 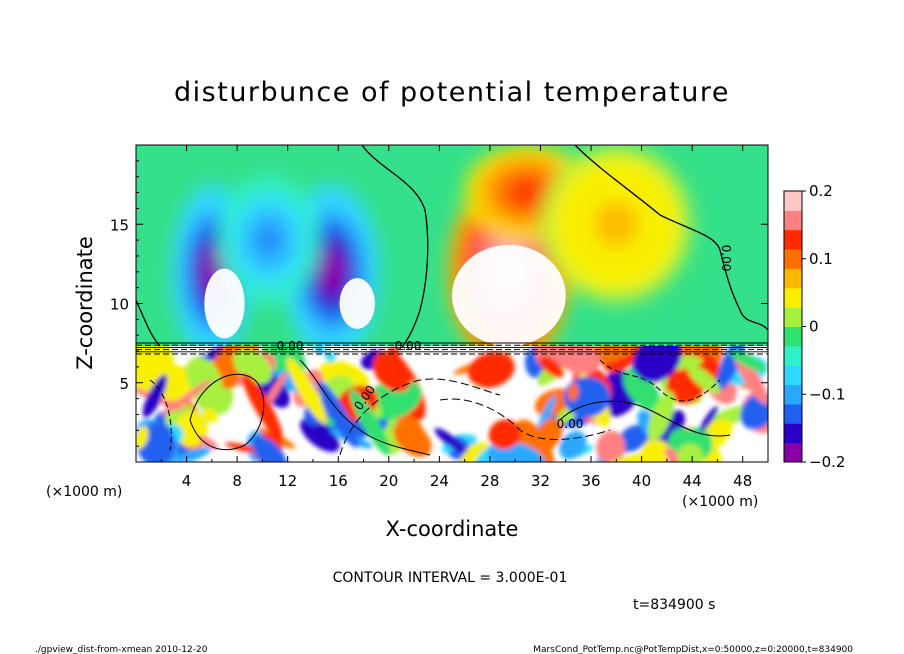 What do you see at coordinates (439, 481) in the screenshot?
I see `x-tick-label: 24` at bounding box center [439, 481].